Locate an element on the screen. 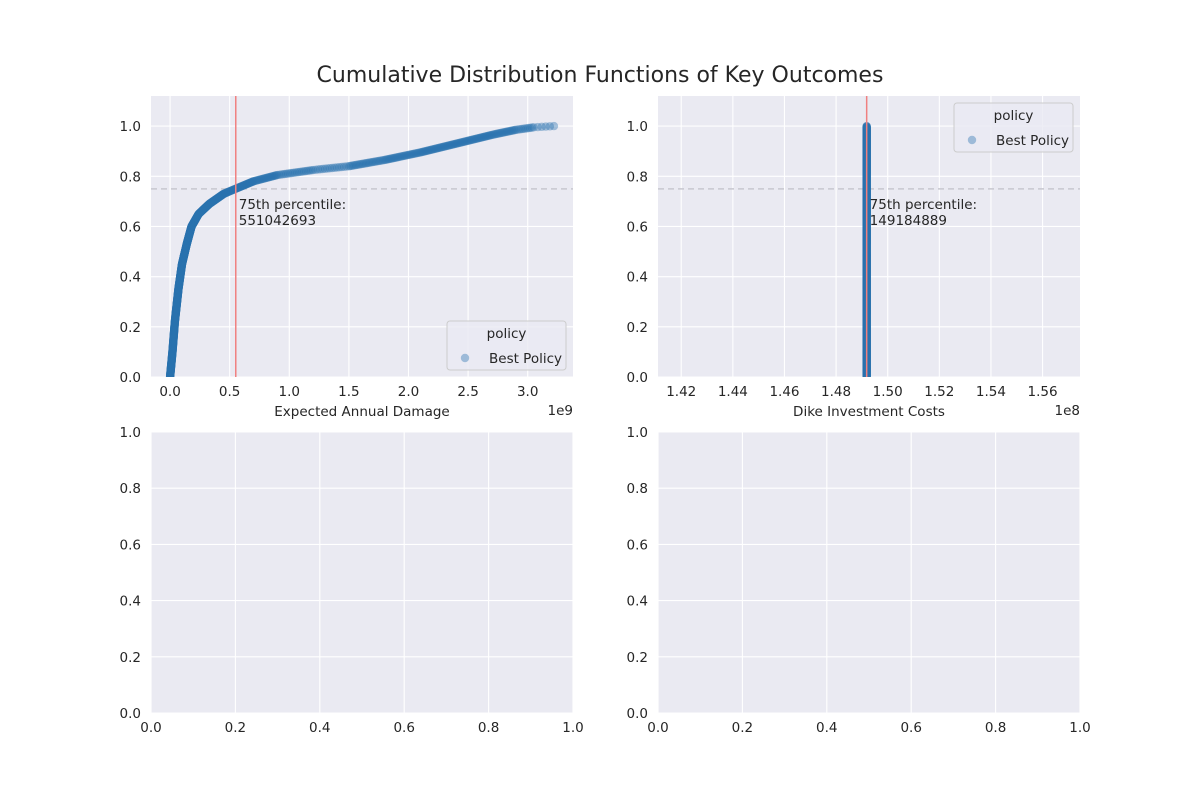 This screenshot has width=1200, height=800. x-tick-label: 0.0 is located at coordinates (657, 728).